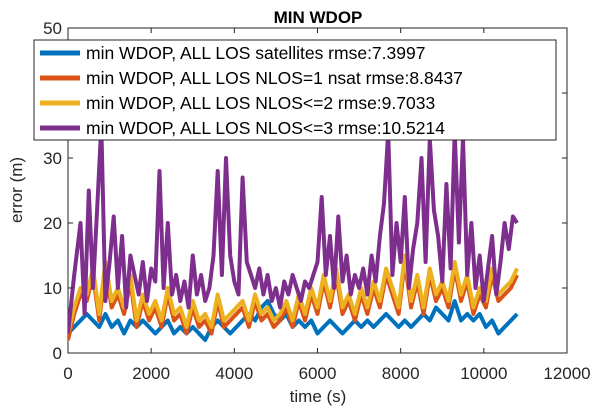 This screenshot has height=407, width=601. Describe the element at coordinates (318, 17) in the screenshot. I see `chart-title: MIN WDOP` at that location.